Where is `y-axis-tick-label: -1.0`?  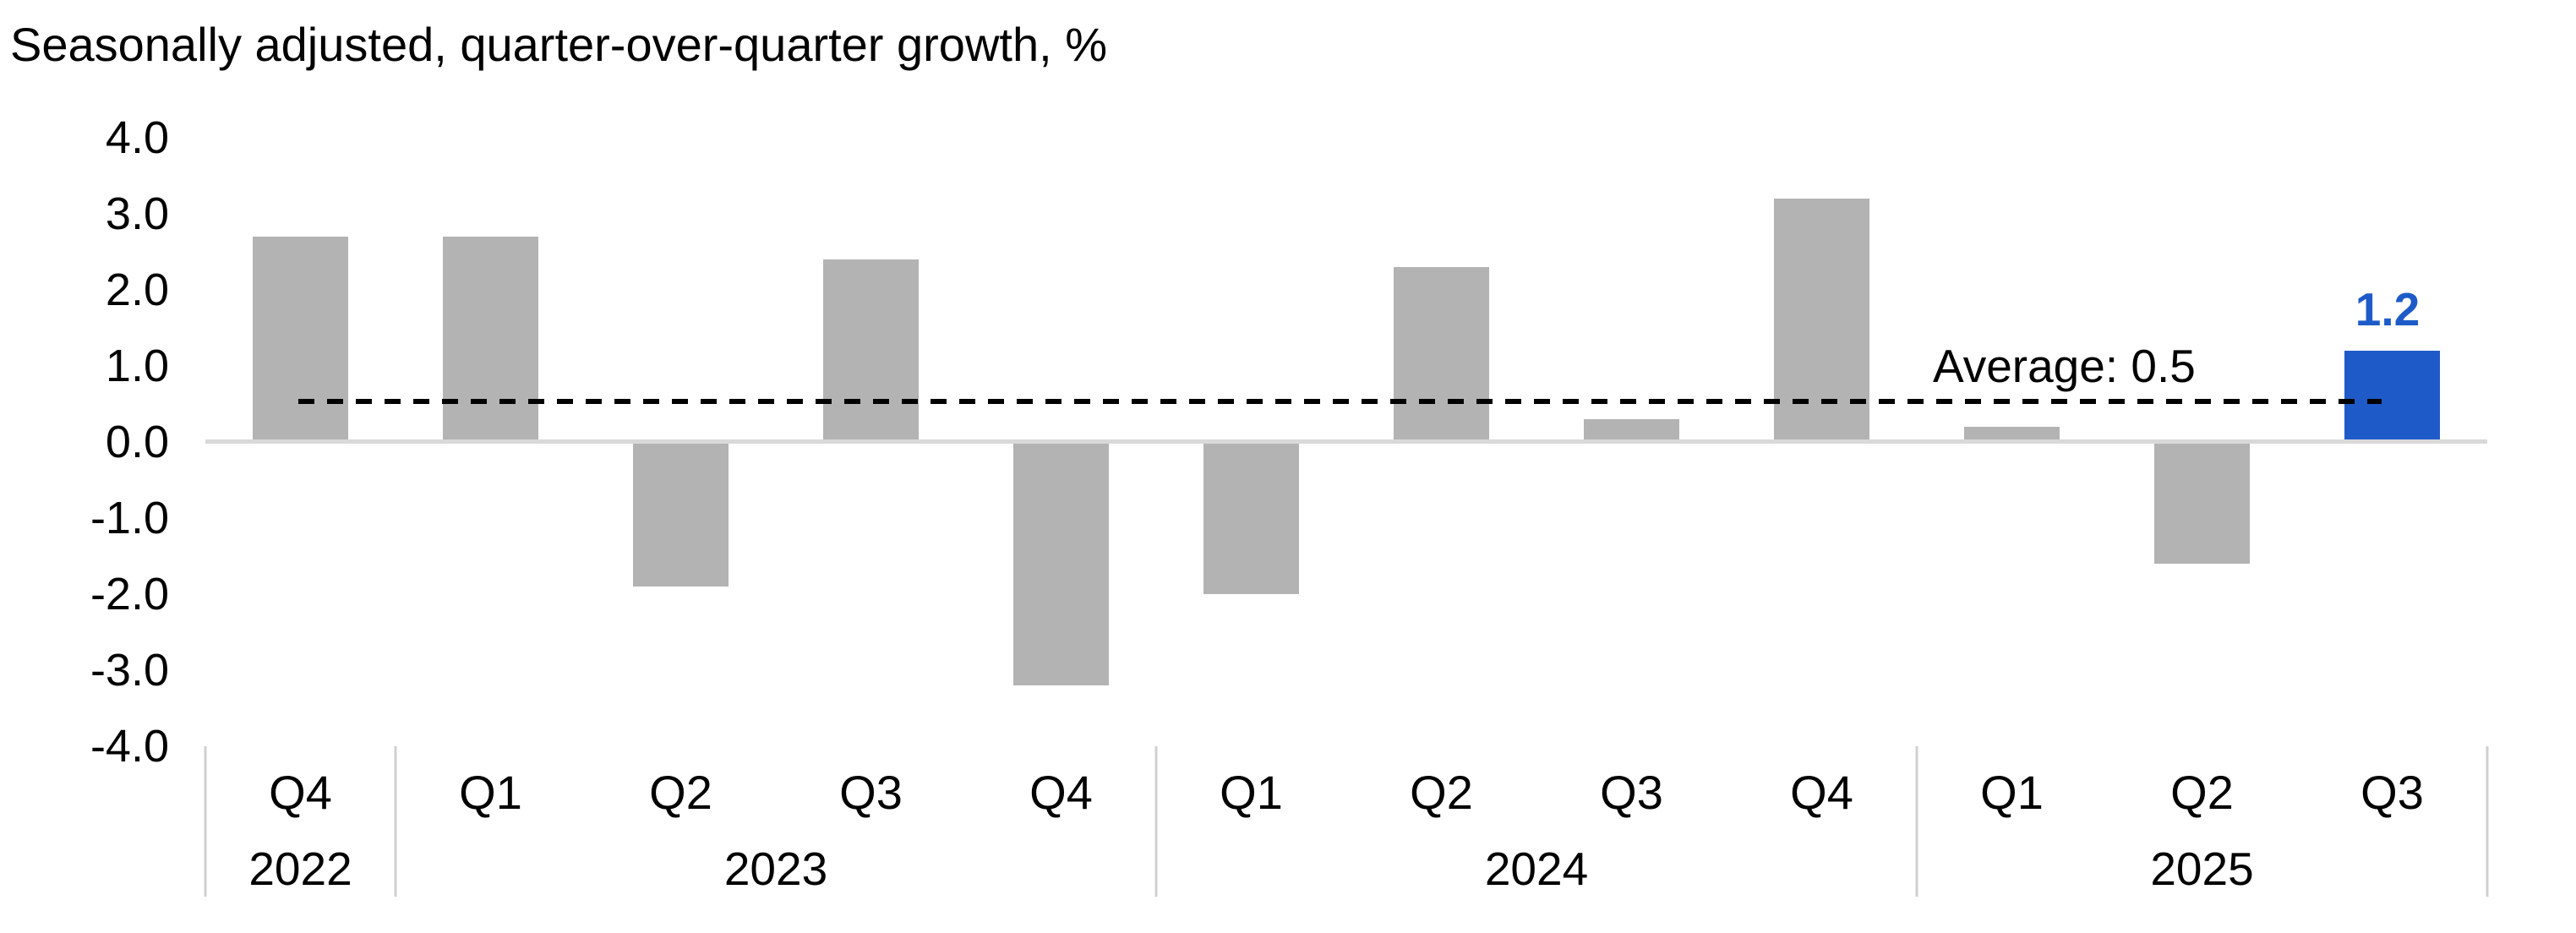 y-axis-tick-label: -1.0 is located at coordinates (129, 518).